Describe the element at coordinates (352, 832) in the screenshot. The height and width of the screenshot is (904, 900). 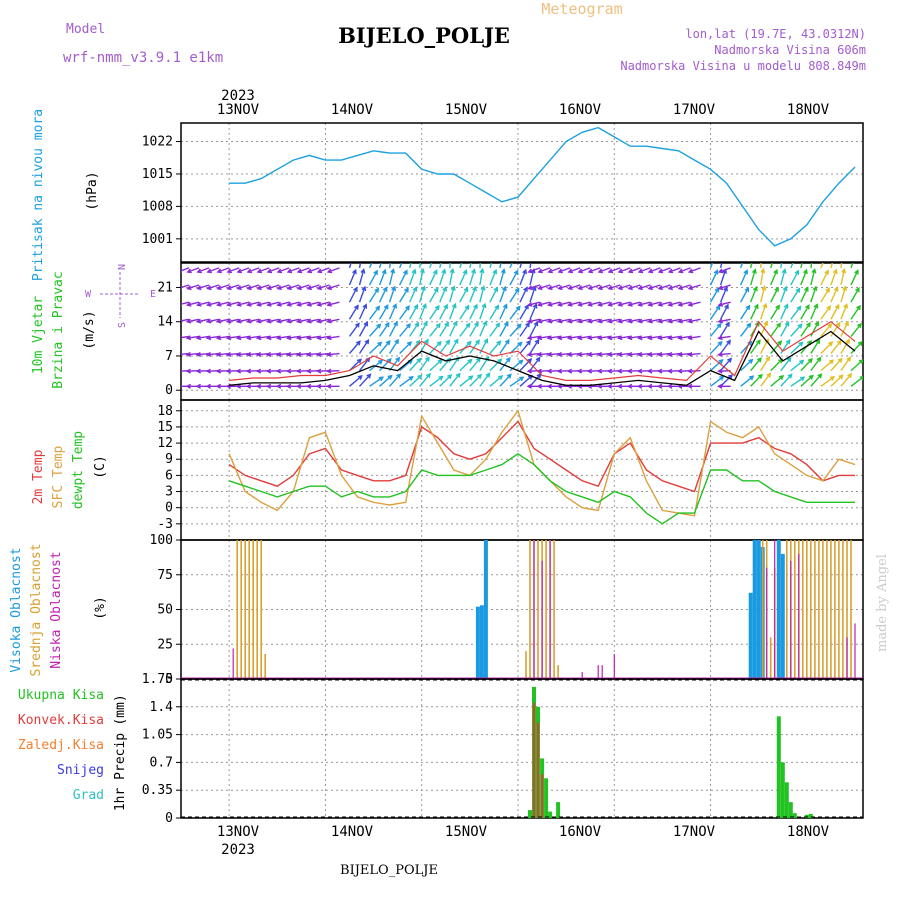
I see `bottom-day-label: 14NOV` at that location.